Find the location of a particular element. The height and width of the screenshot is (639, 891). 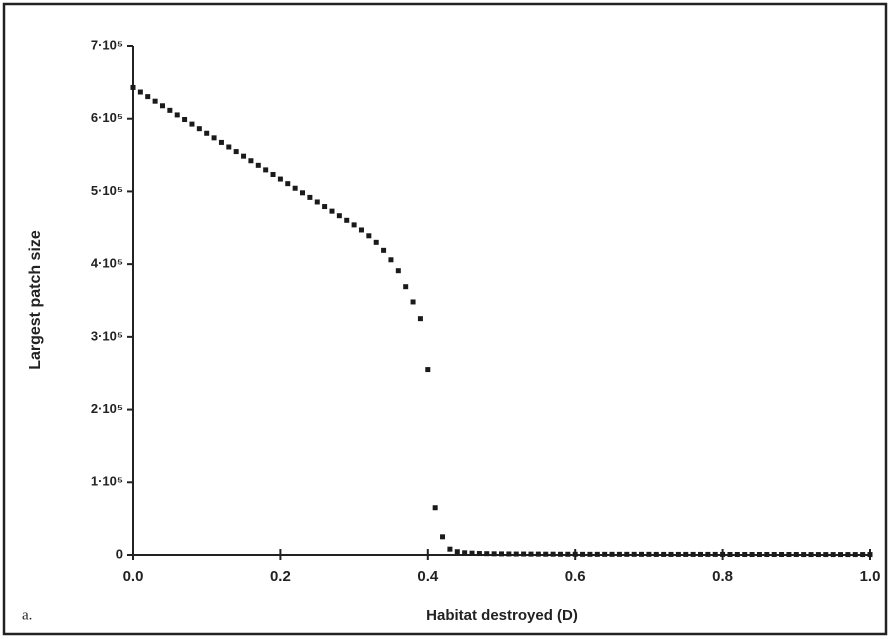

y-tick-label: 1·10⁵ is located at coordinates (107, 481).